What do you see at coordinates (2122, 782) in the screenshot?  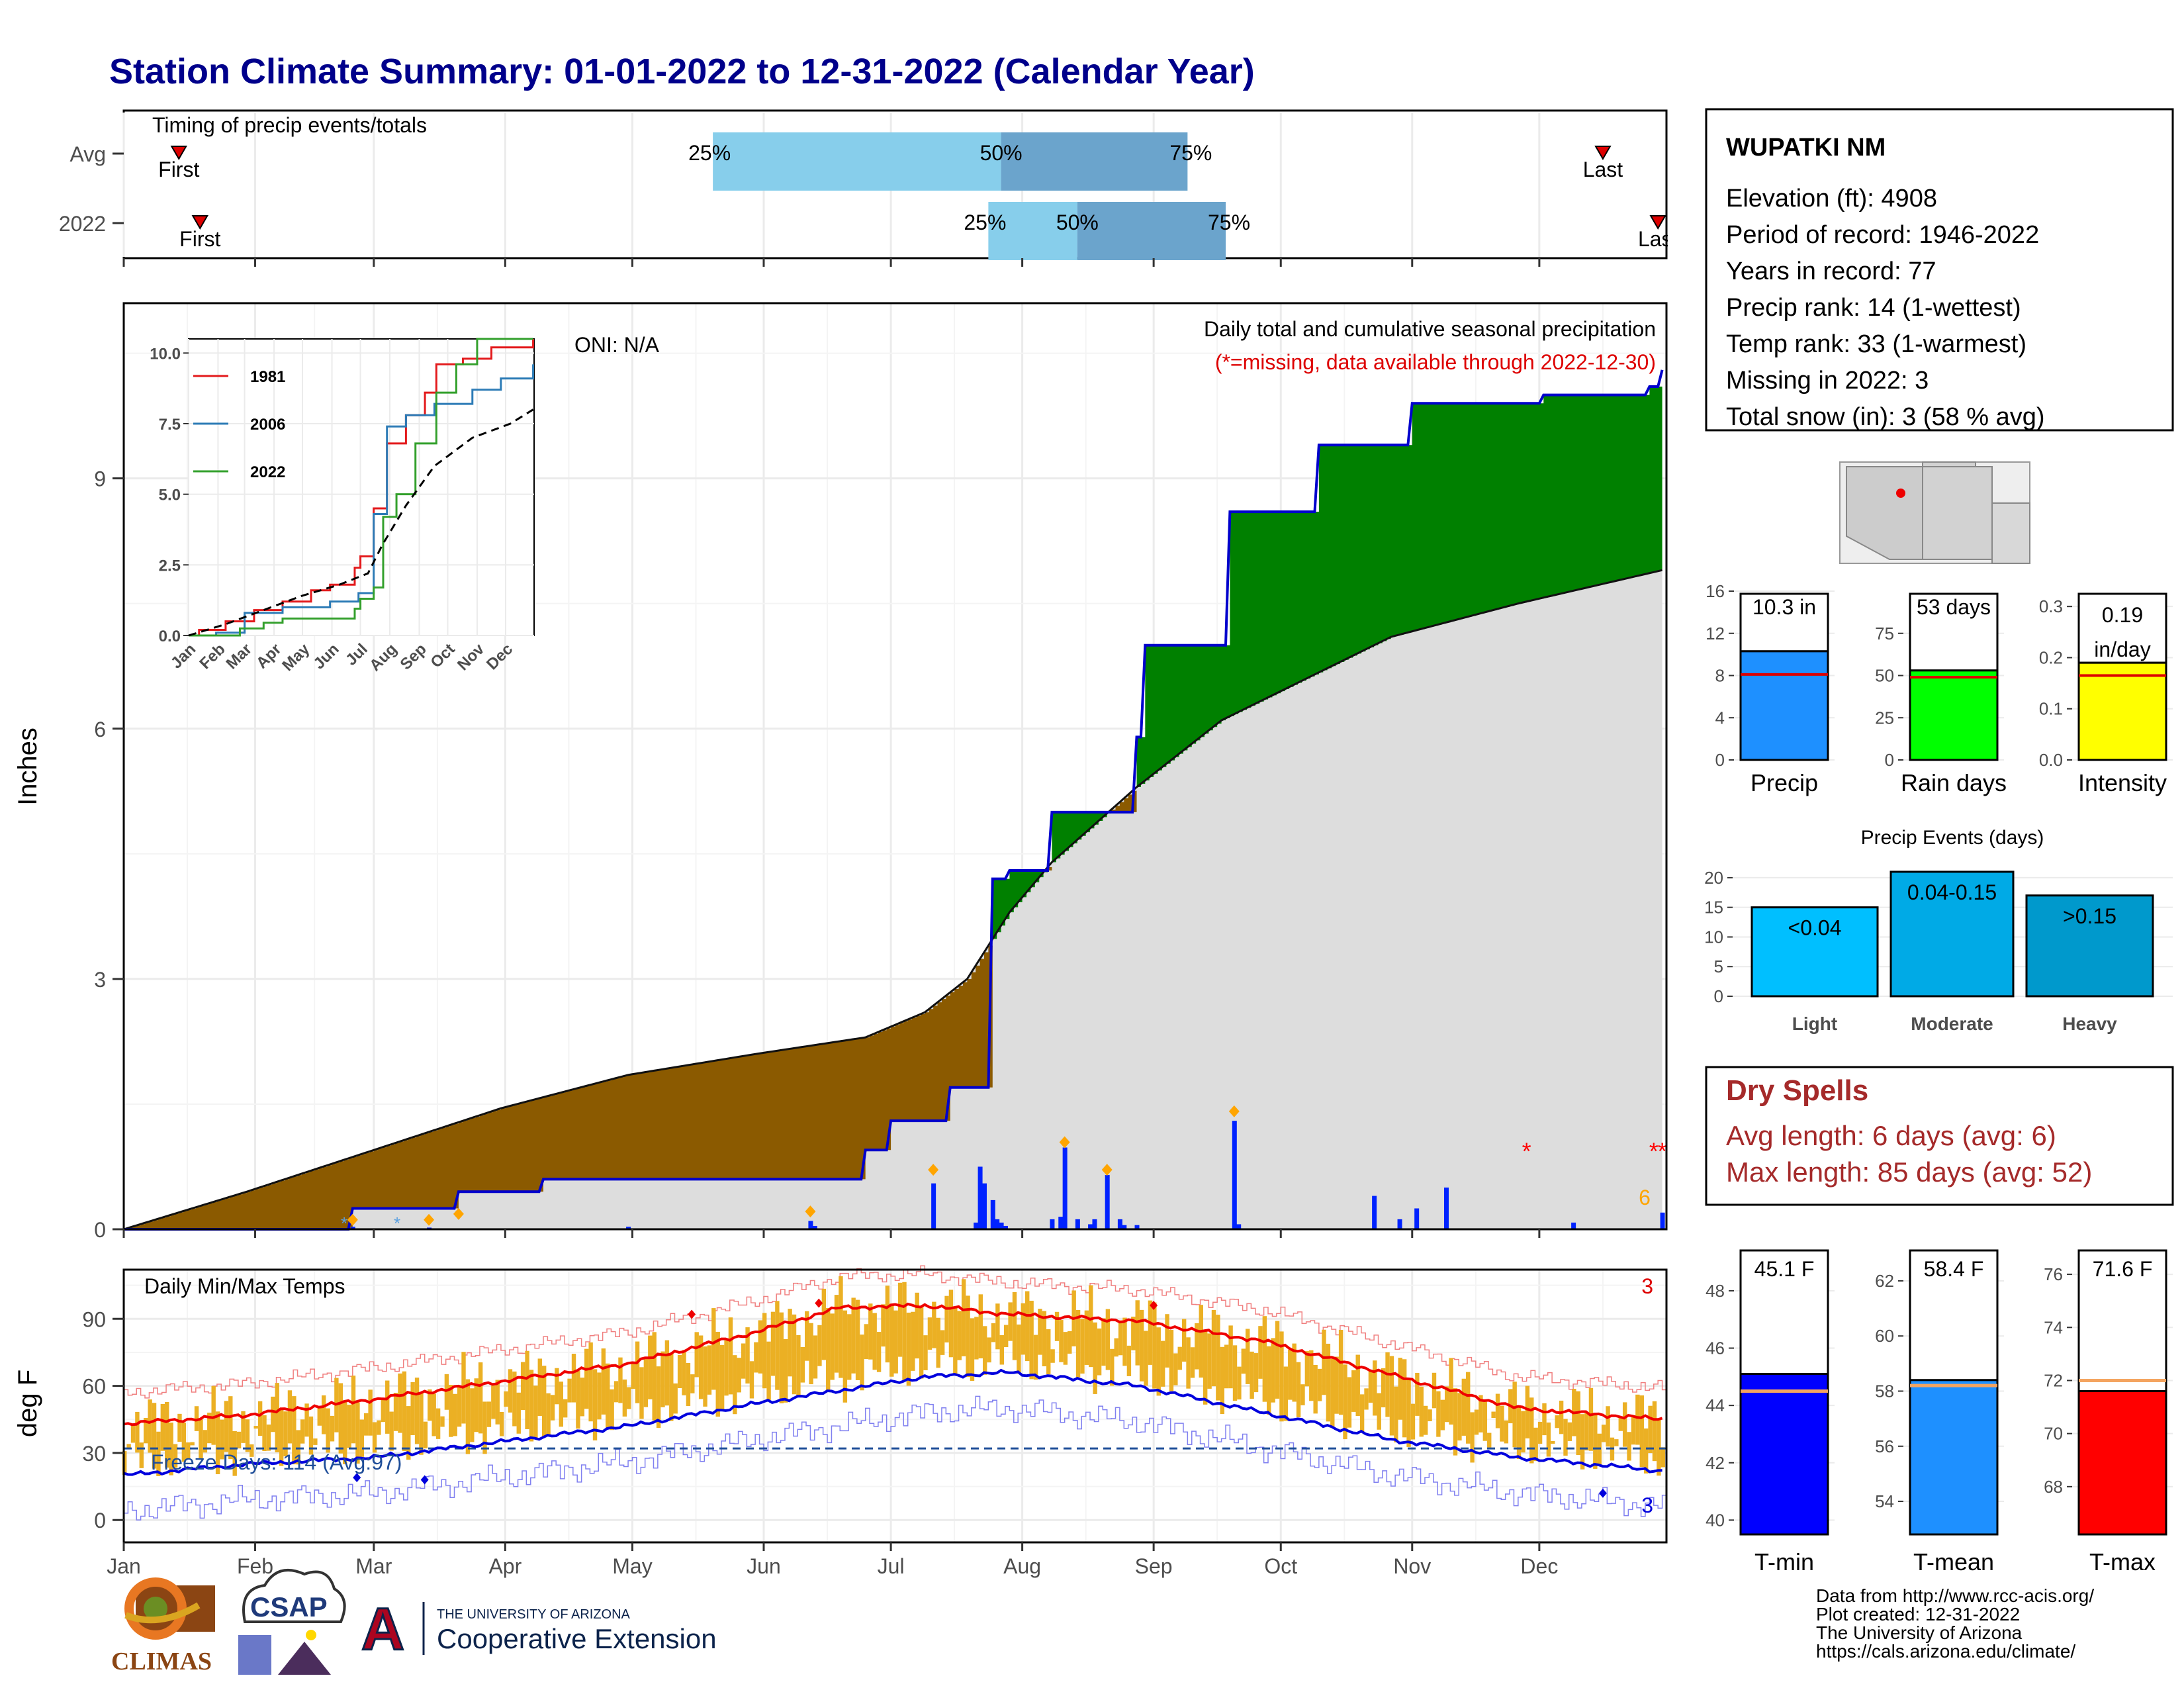 I see `summary-bar-name: Intensity` at bounding box center [2122, 782].